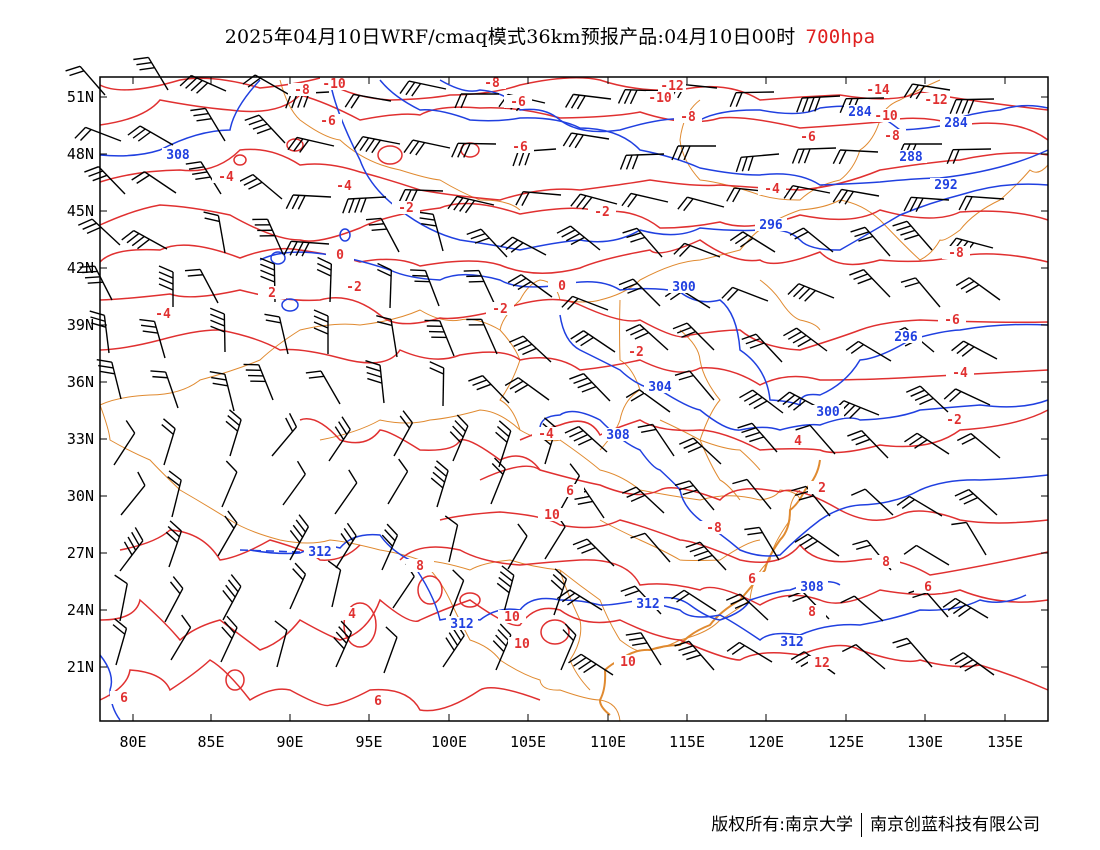 The width and height of the screenshot is (1100, 850). What do you see at coordinates (80, 610) in the screenshot?
I see `lat-tick-label: 24N` at bounding box center [80, 610].